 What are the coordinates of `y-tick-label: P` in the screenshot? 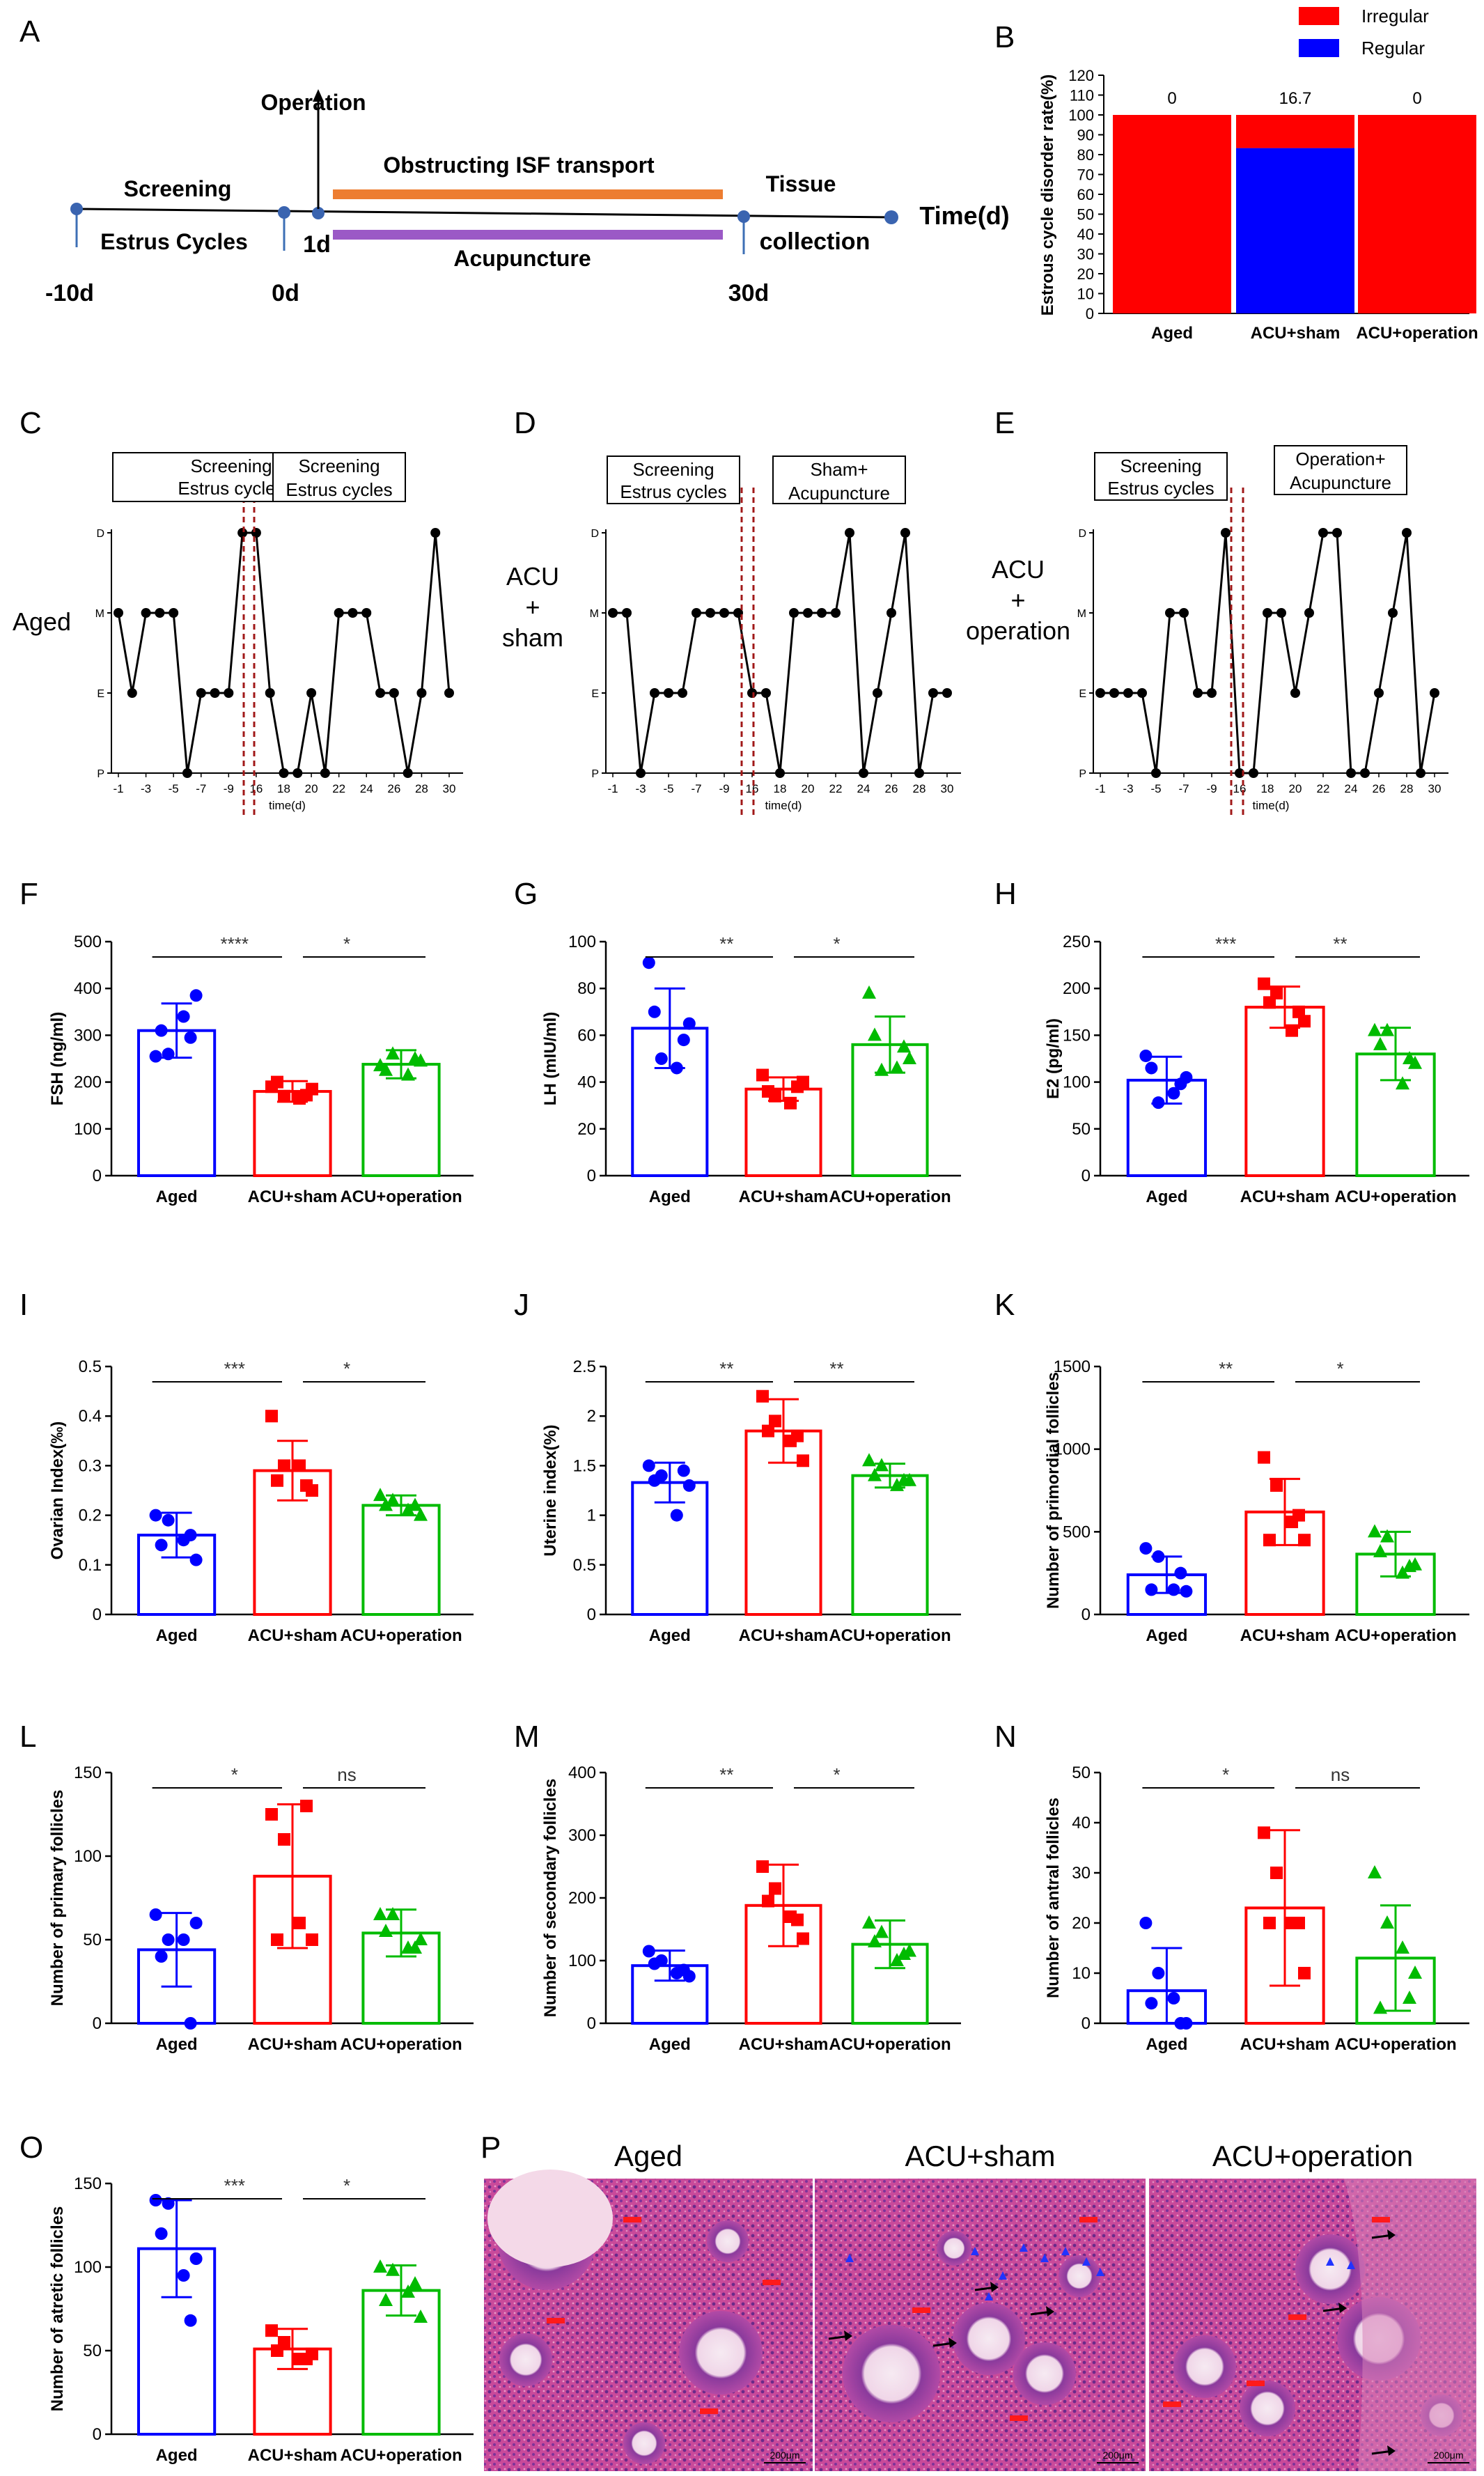 It's located at (100, 774).